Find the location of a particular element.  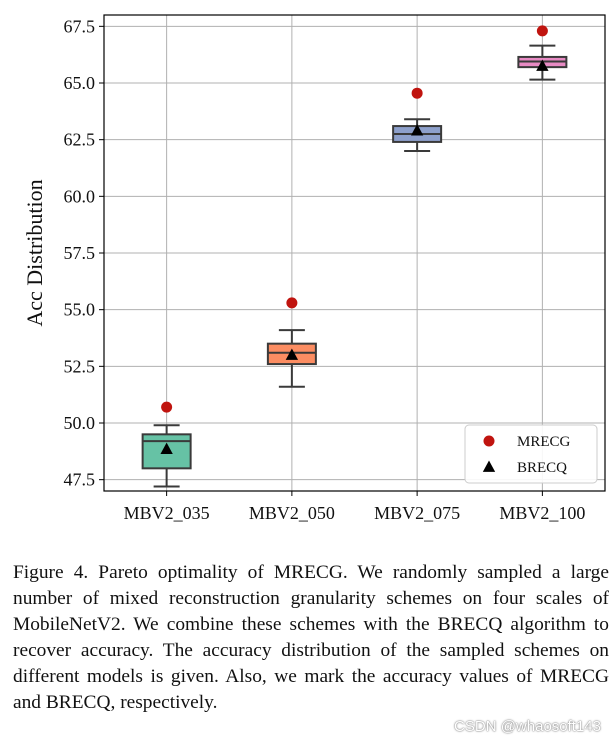

y-tick-label: 50.0 is located at coordinates (80, 423).